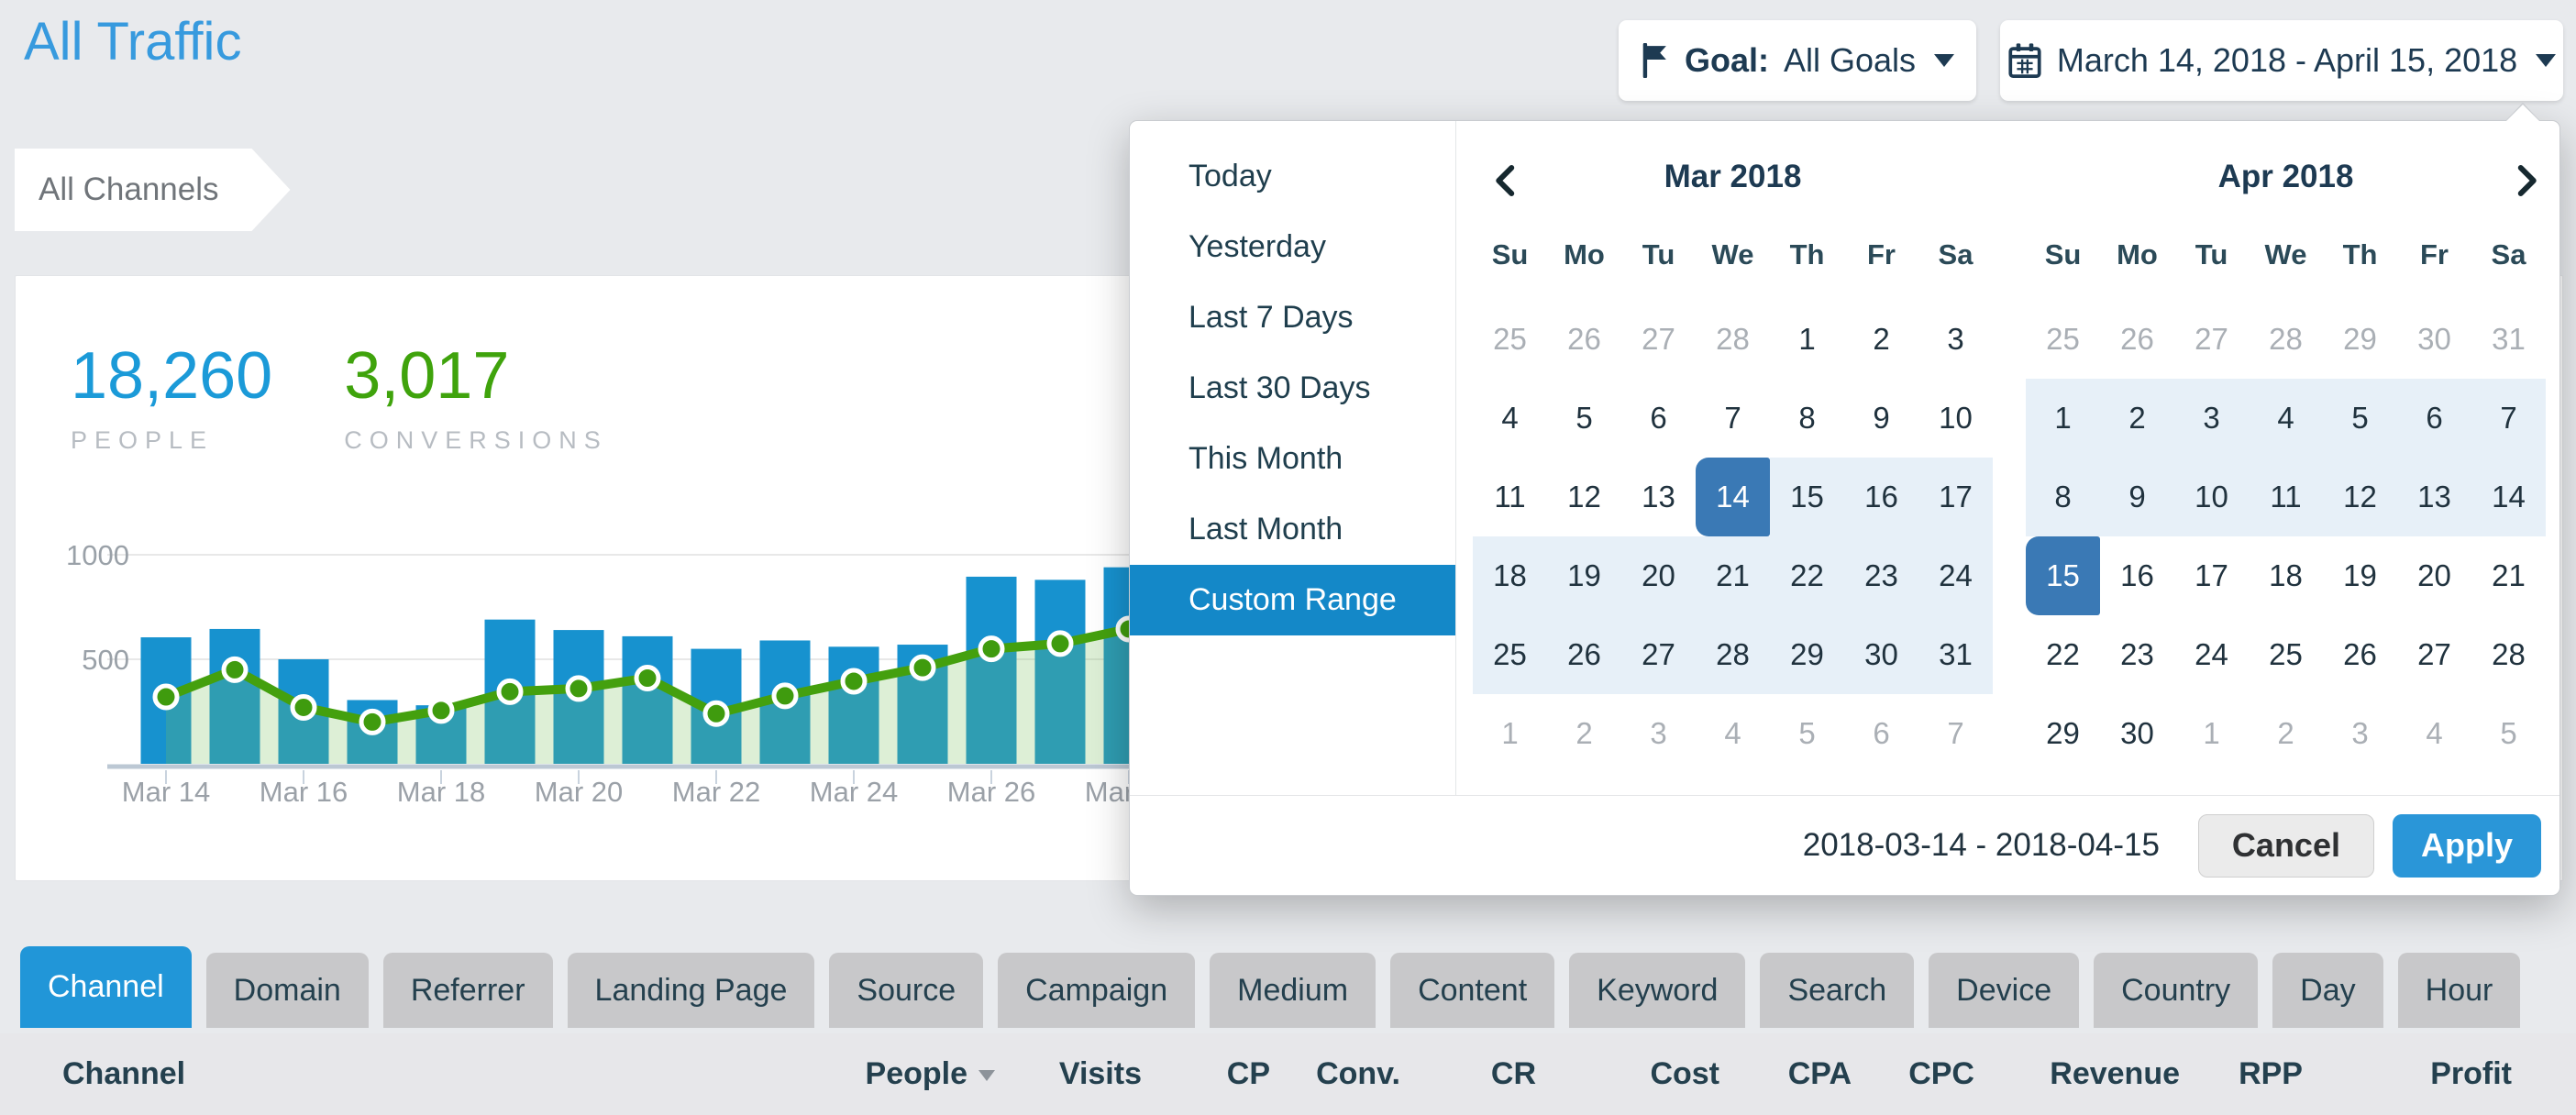 The height and width of the screenshot is (1115, 2576). I want to click on tab-hour: Hour, so click(2459, 990).